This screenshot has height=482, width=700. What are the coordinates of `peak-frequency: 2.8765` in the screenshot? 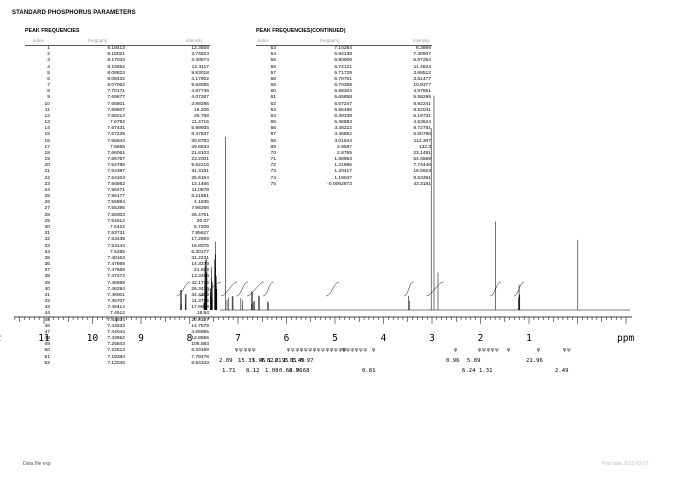 It's located at (344, 153).